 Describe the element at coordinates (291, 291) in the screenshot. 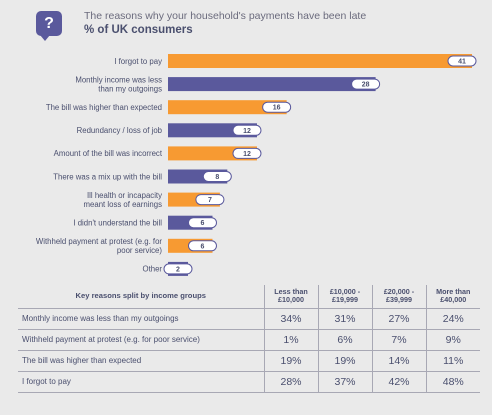

I see `column-header-line: Less than` at that location.